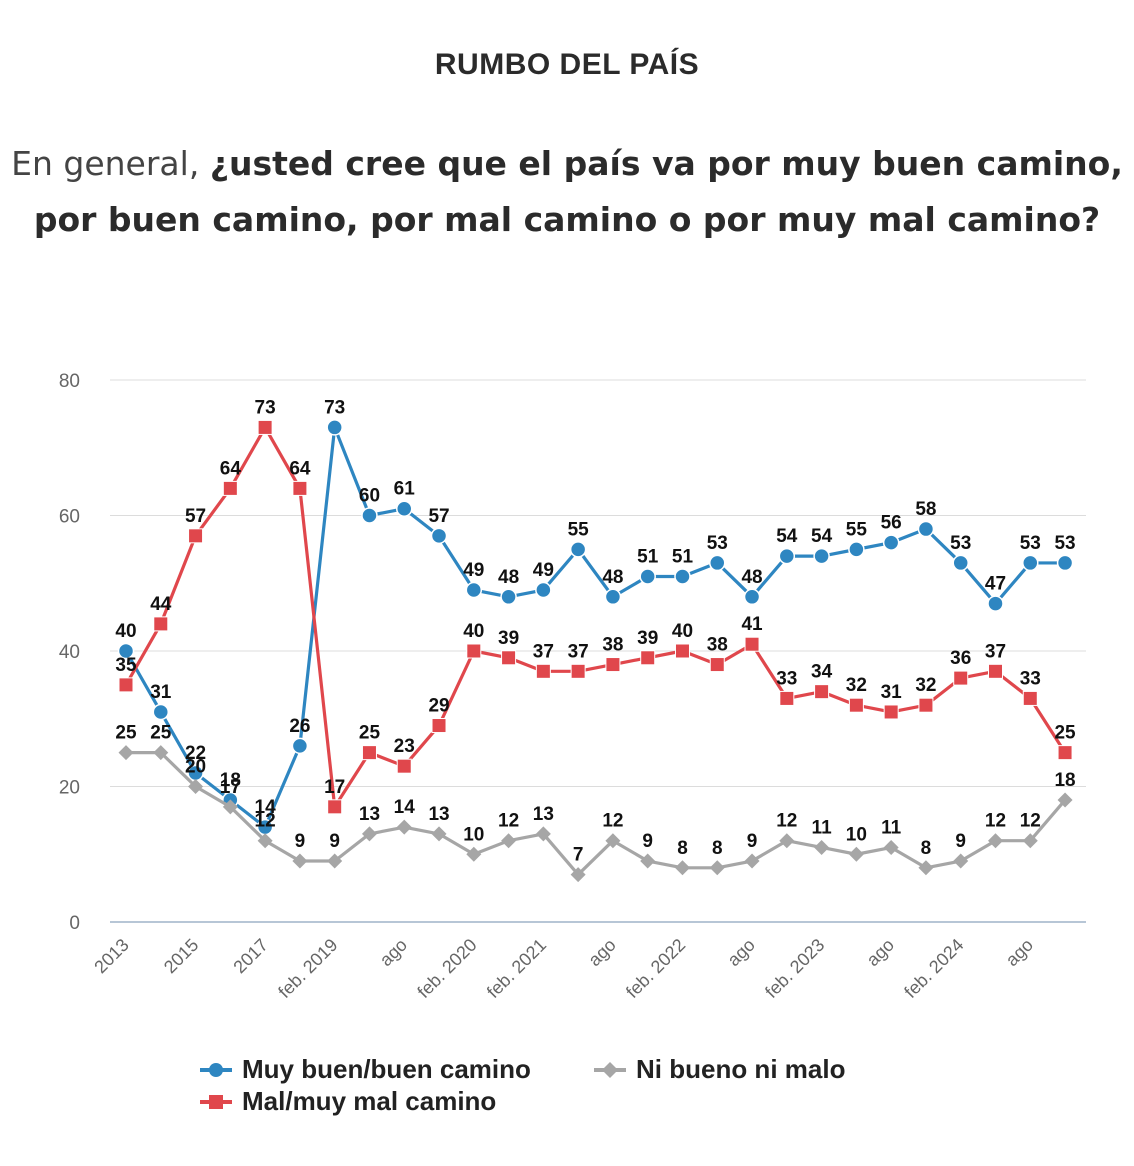 Image resolution: width=1134 pixels, height=1166 pixels. I want to click on y-tick-label: 60, so click(69, 517).